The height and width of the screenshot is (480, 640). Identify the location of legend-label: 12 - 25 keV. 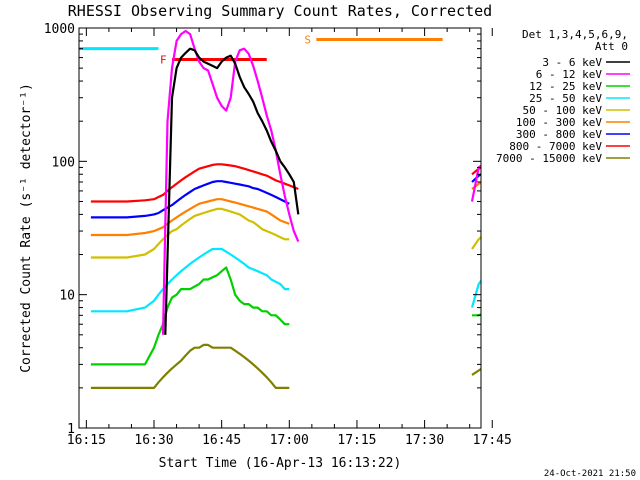
(565, 86).